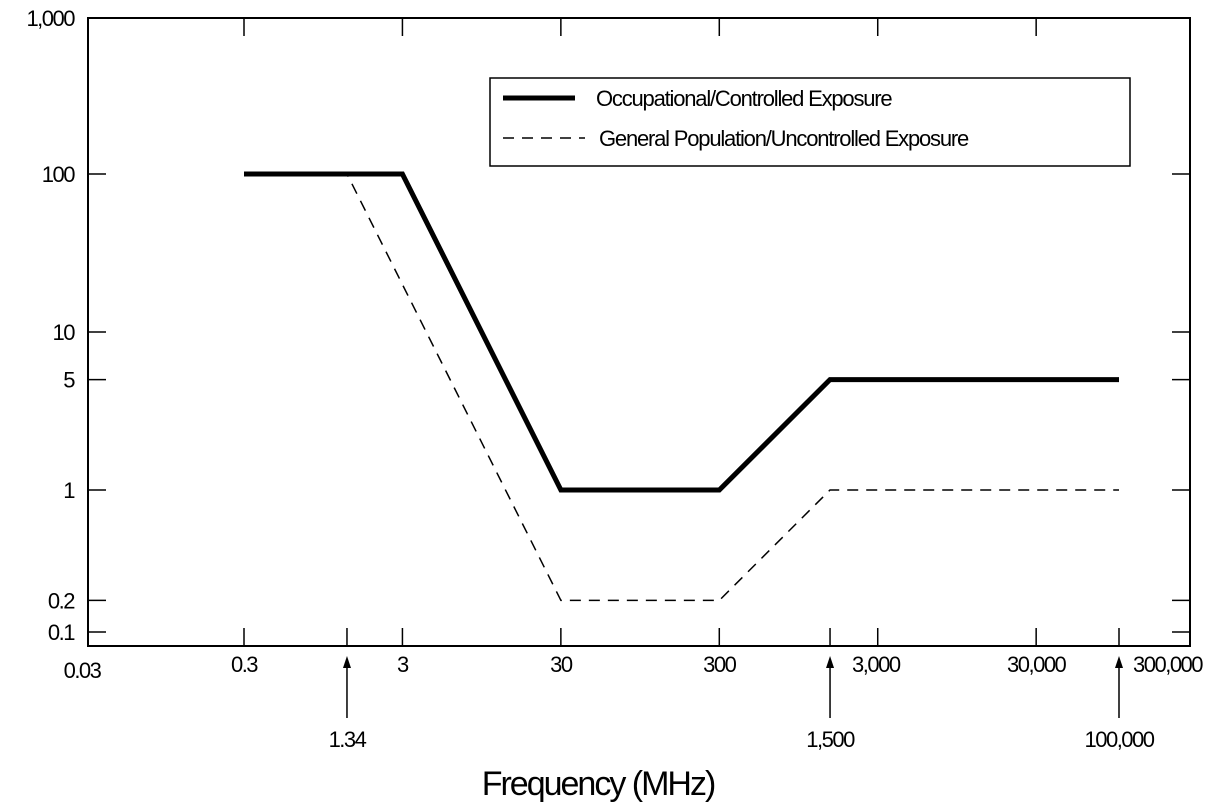 This screenshot has width=1222, height=808. I want to click on x-axis-title: Frequency (MHz), so click(598, 784).